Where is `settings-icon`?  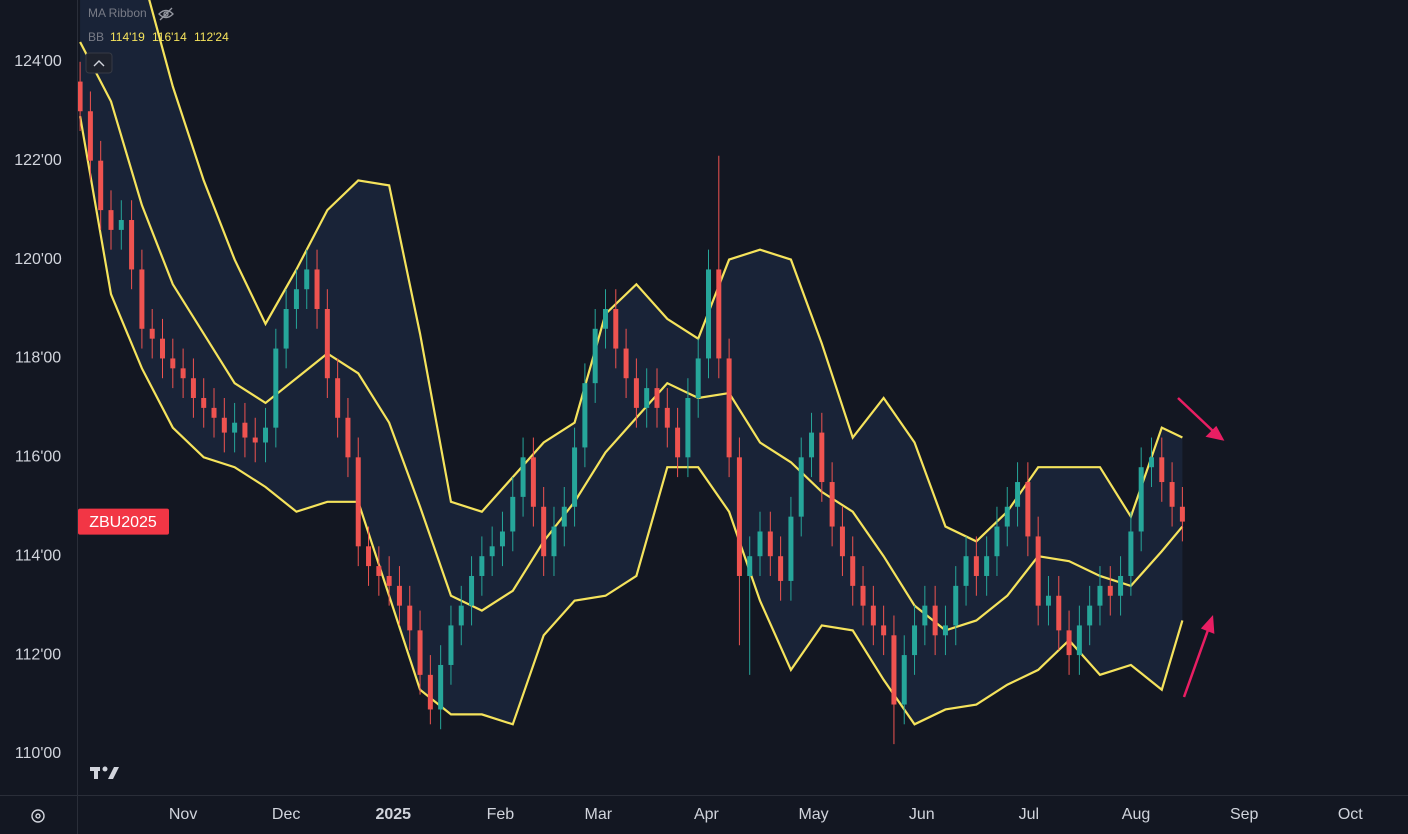 settings-icon is located at coordinates (38, 816).